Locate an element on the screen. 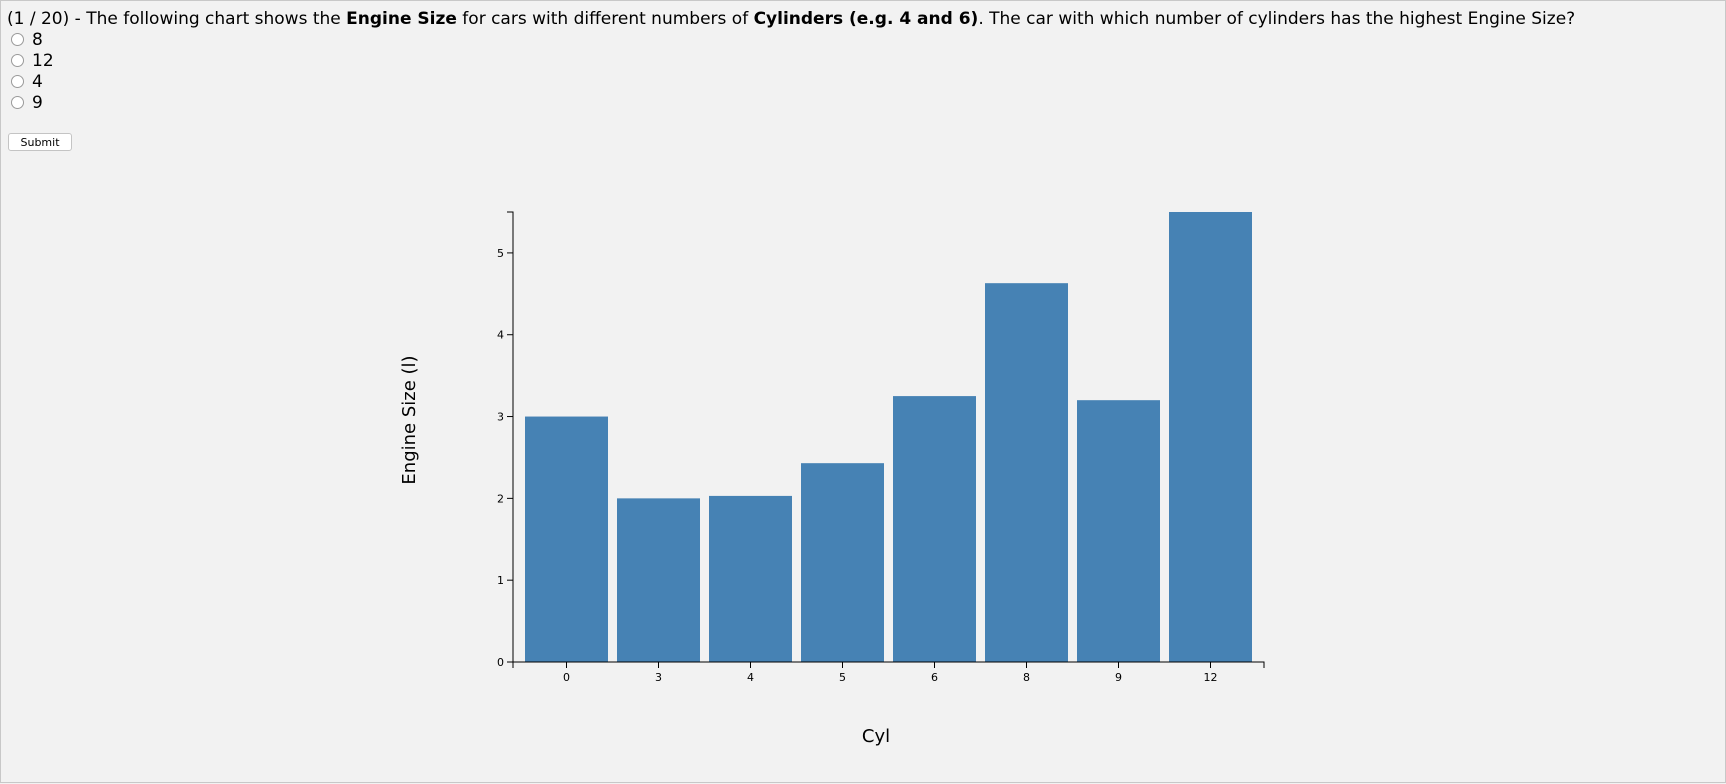 The width and height of the screenshot is (1726, 784). answer-option: 12 is located at coordinates (32, 60).